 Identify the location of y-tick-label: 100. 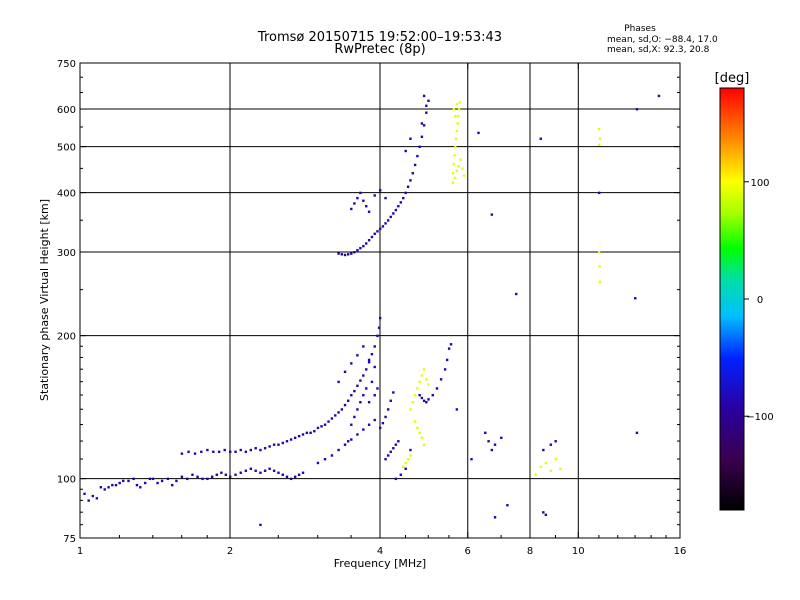
(66, 480).